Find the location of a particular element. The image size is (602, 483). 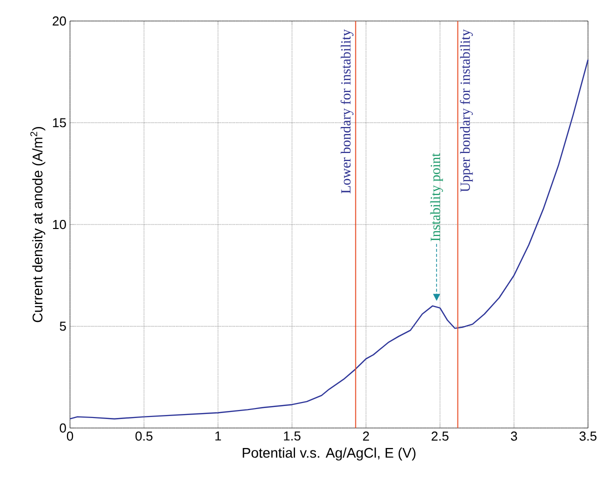

annotation: Instability point is located at coordinates (436, 197).